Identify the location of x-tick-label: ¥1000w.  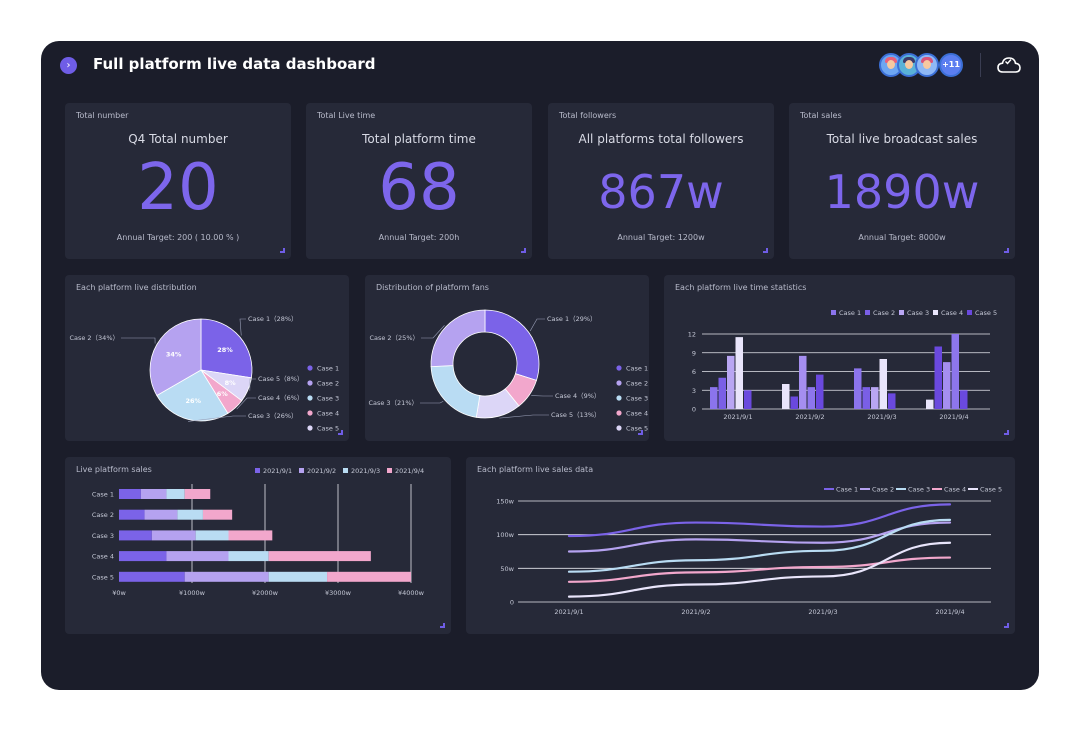
(192, 593).